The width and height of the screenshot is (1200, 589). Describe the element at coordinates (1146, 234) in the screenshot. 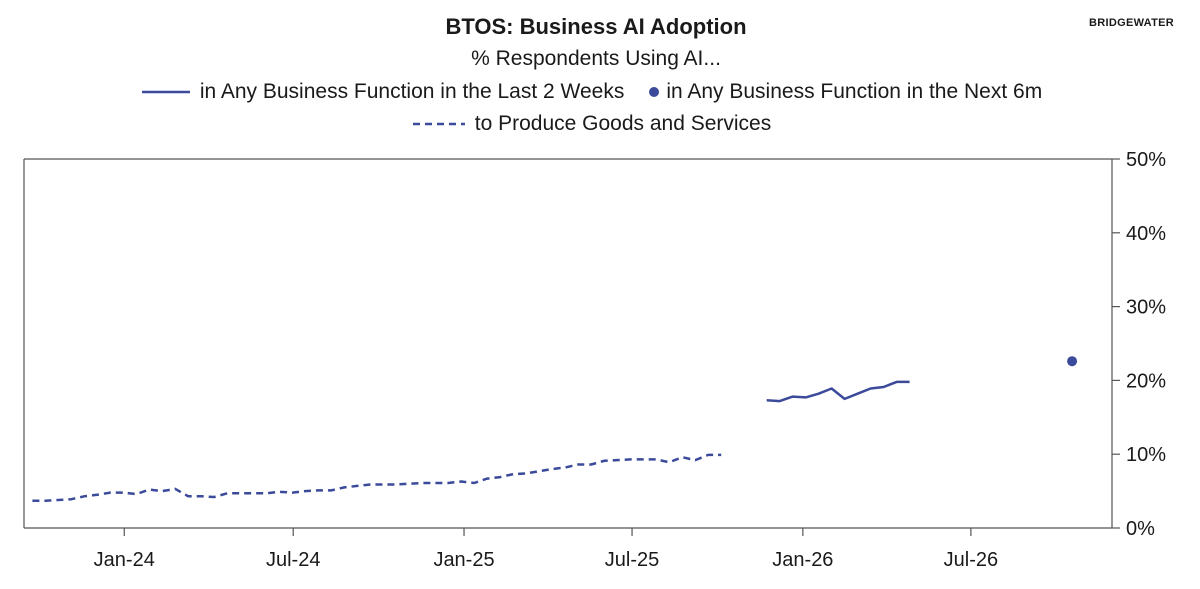

I see `y-tick-label: 40%` at that location.